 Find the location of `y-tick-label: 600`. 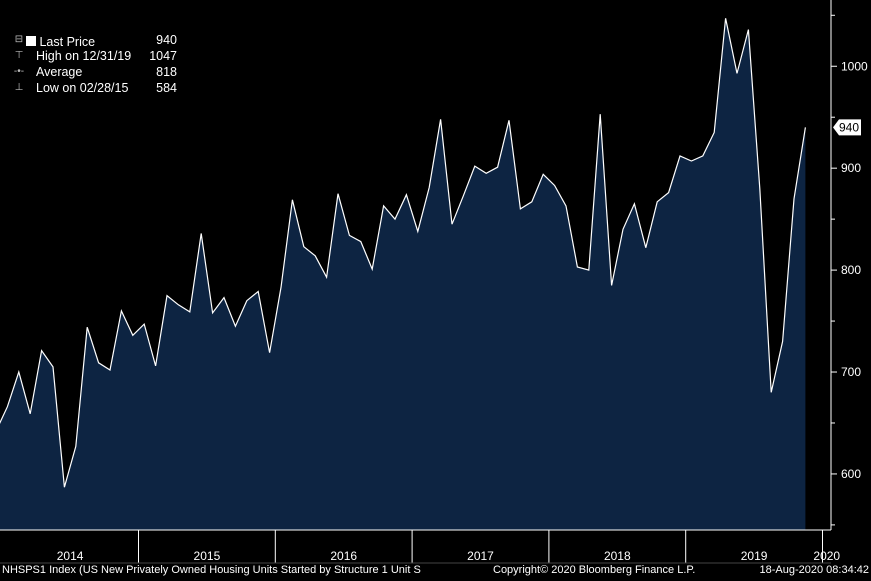

y-tick-label: 600 is located at coordinates (851, 474).